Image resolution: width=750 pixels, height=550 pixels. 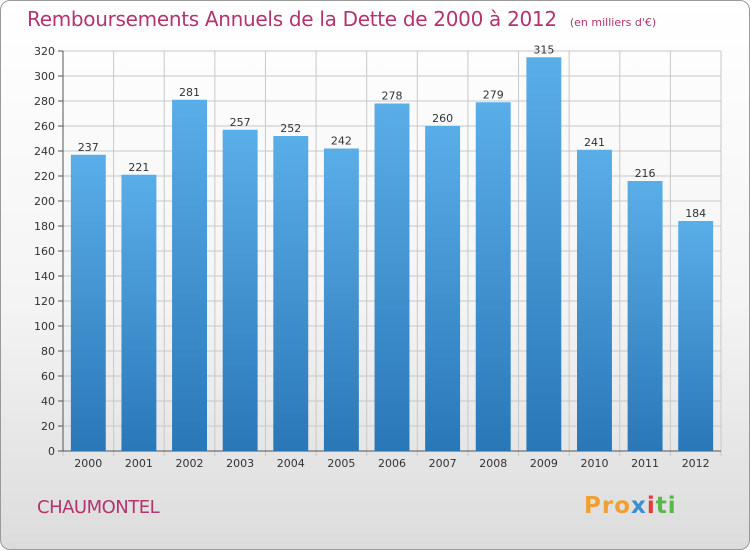 I want to click on proxiti-logo: Proxiti, so click(x=630, y=506).